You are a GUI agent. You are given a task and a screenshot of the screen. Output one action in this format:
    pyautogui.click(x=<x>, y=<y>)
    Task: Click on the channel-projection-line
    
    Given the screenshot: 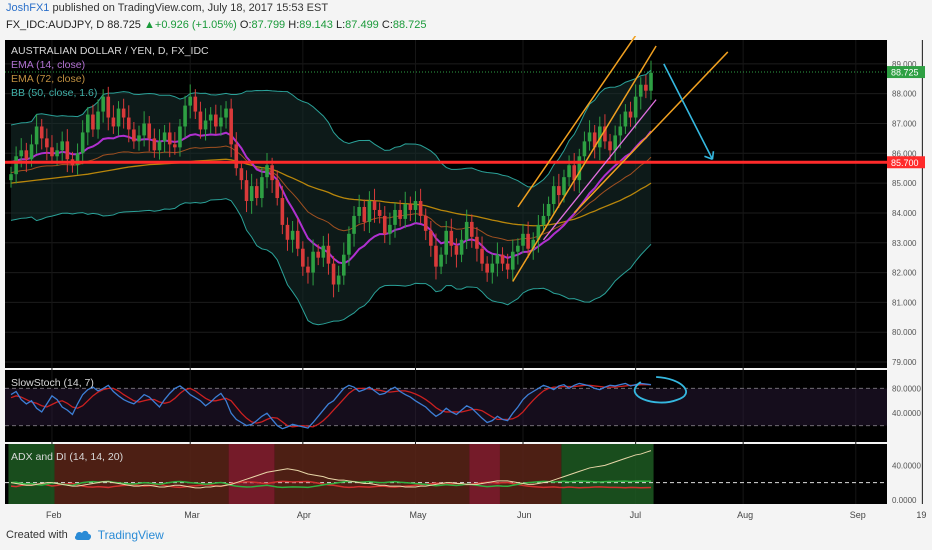 What is the action you would take?
    pyautogui.click(x=651, y=132)
    